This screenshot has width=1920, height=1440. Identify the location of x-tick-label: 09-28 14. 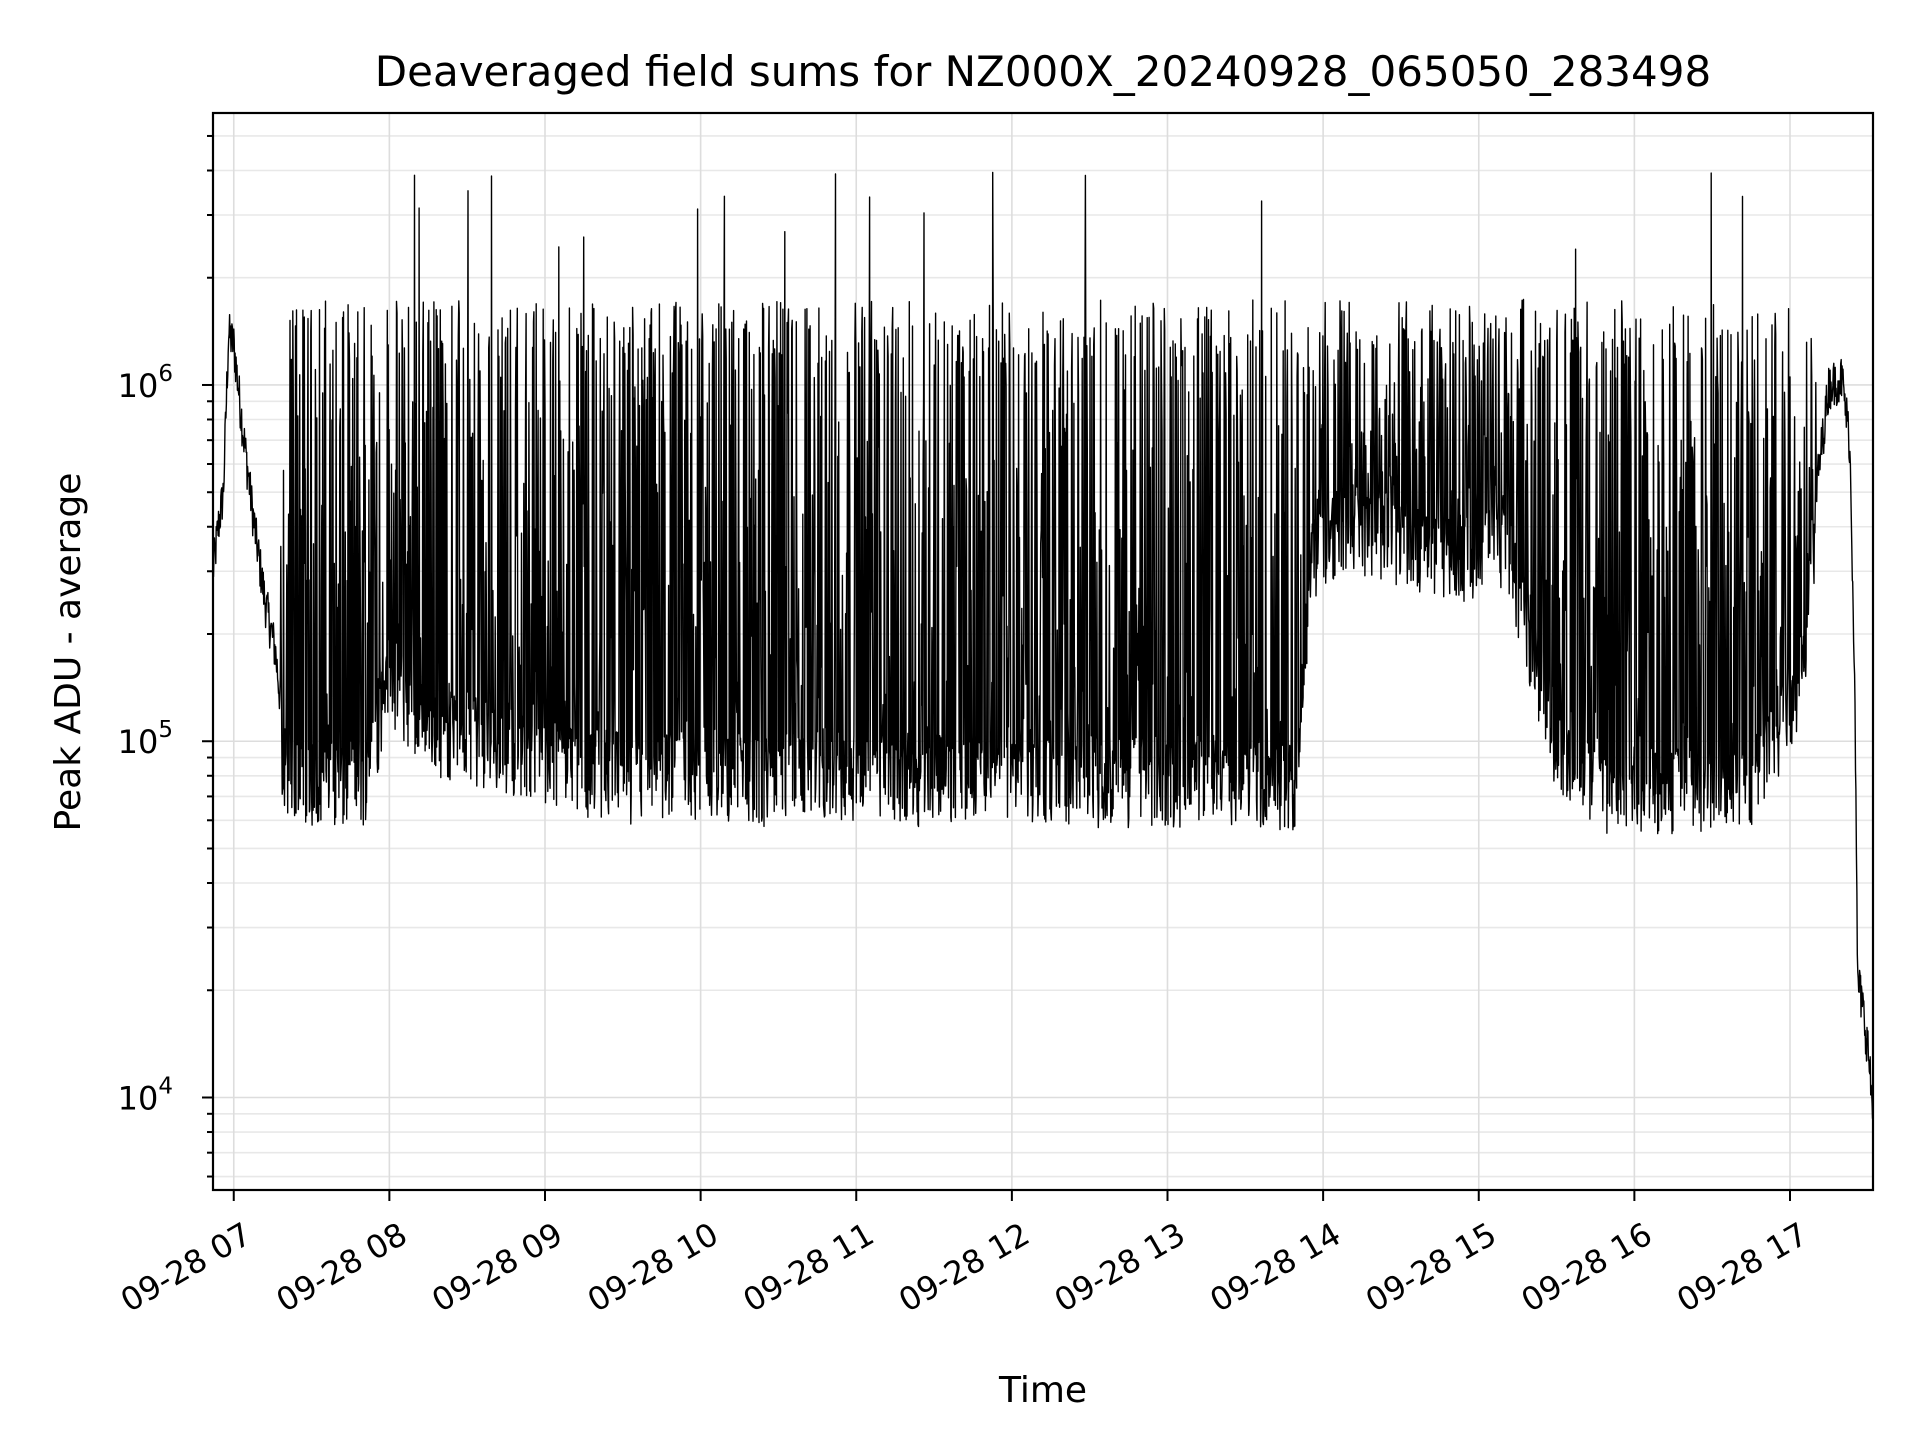
(1276, 1267).